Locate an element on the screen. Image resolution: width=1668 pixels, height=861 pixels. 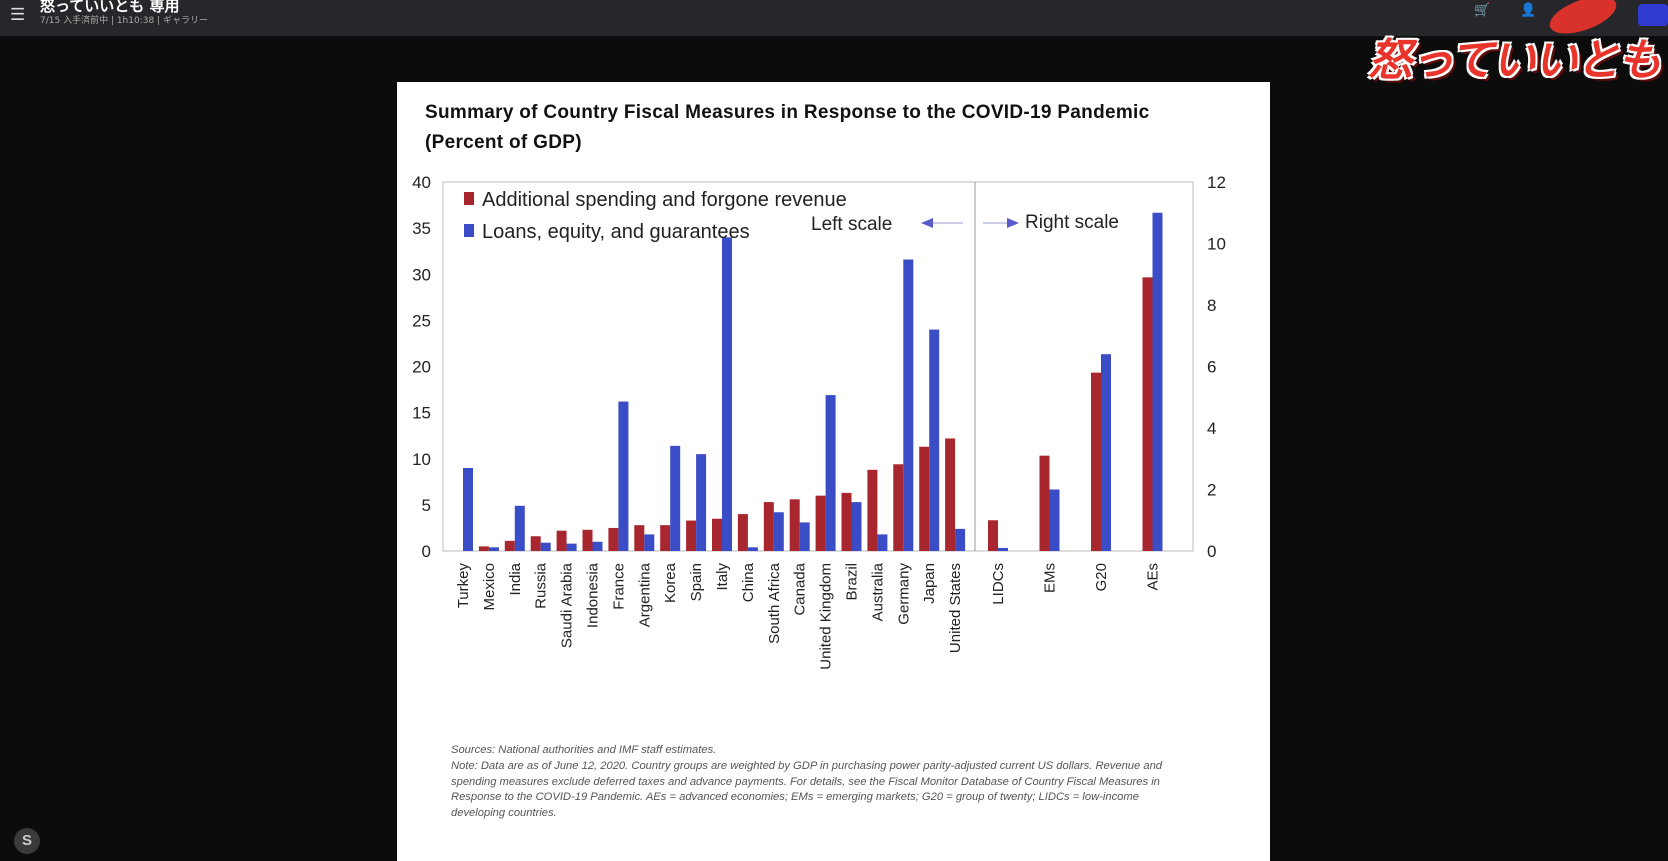
left-axis-tick-label: 25 is located at coordinates (421, 320).